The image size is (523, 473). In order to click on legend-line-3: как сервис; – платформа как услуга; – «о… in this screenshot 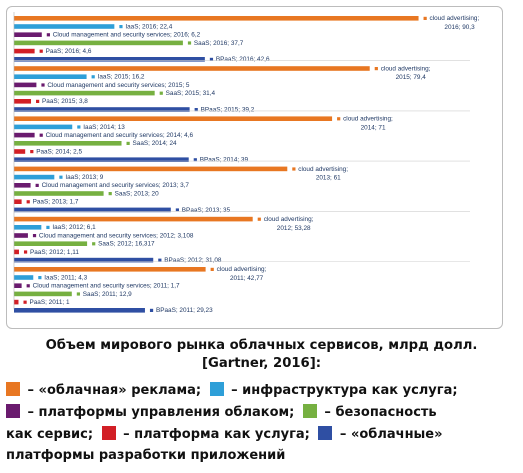, I will do `click(262, 434)`.